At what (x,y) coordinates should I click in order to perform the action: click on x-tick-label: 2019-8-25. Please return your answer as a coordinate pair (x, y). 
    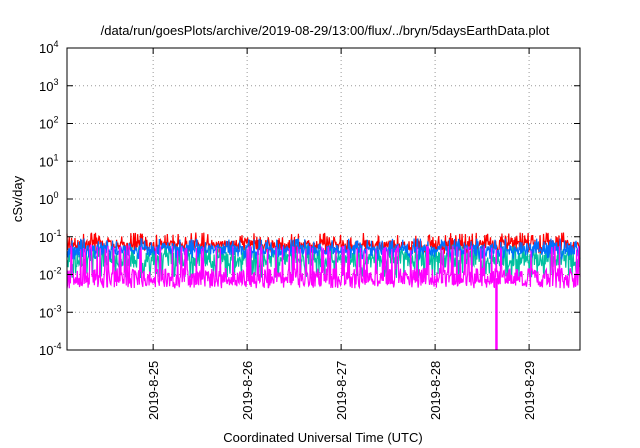
    Looking at the image, I should click on (153, 390).